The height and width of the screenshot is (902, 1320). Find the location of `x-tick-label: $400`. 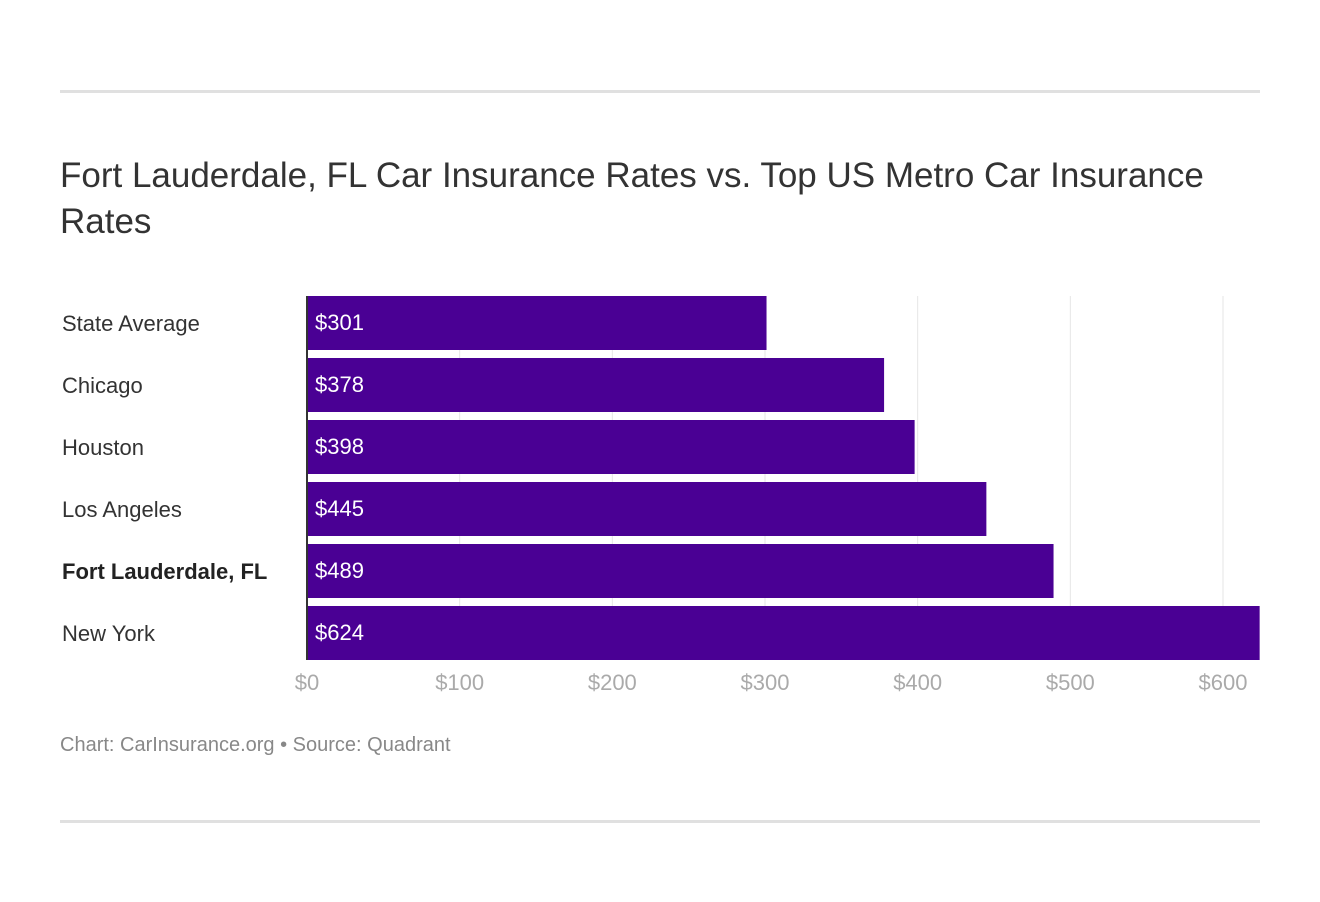

x-tick-label: $400 is located at coordinates (917, 682).